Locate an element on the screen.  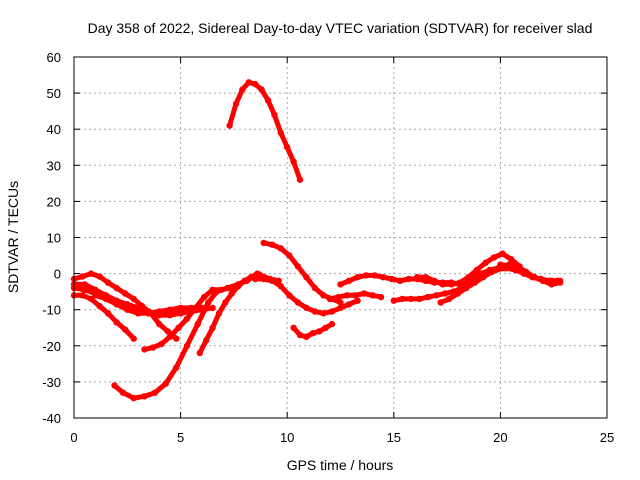
x-tick-label: 15 is located at coordinates (394, 437).